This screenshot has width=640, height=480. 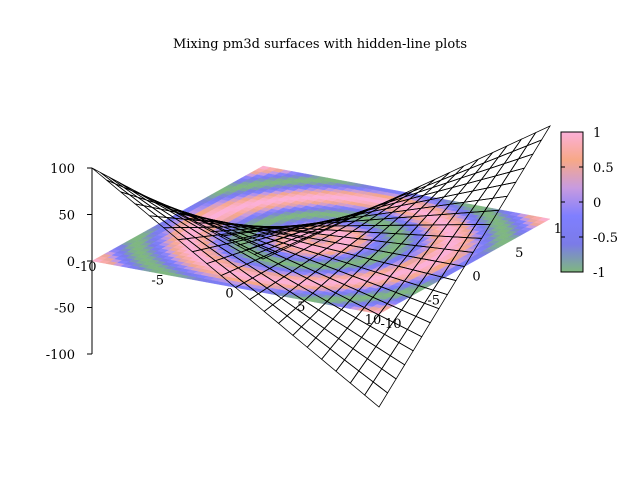 I want to click on y-tick-label: -5, so click(x=433, y=300).